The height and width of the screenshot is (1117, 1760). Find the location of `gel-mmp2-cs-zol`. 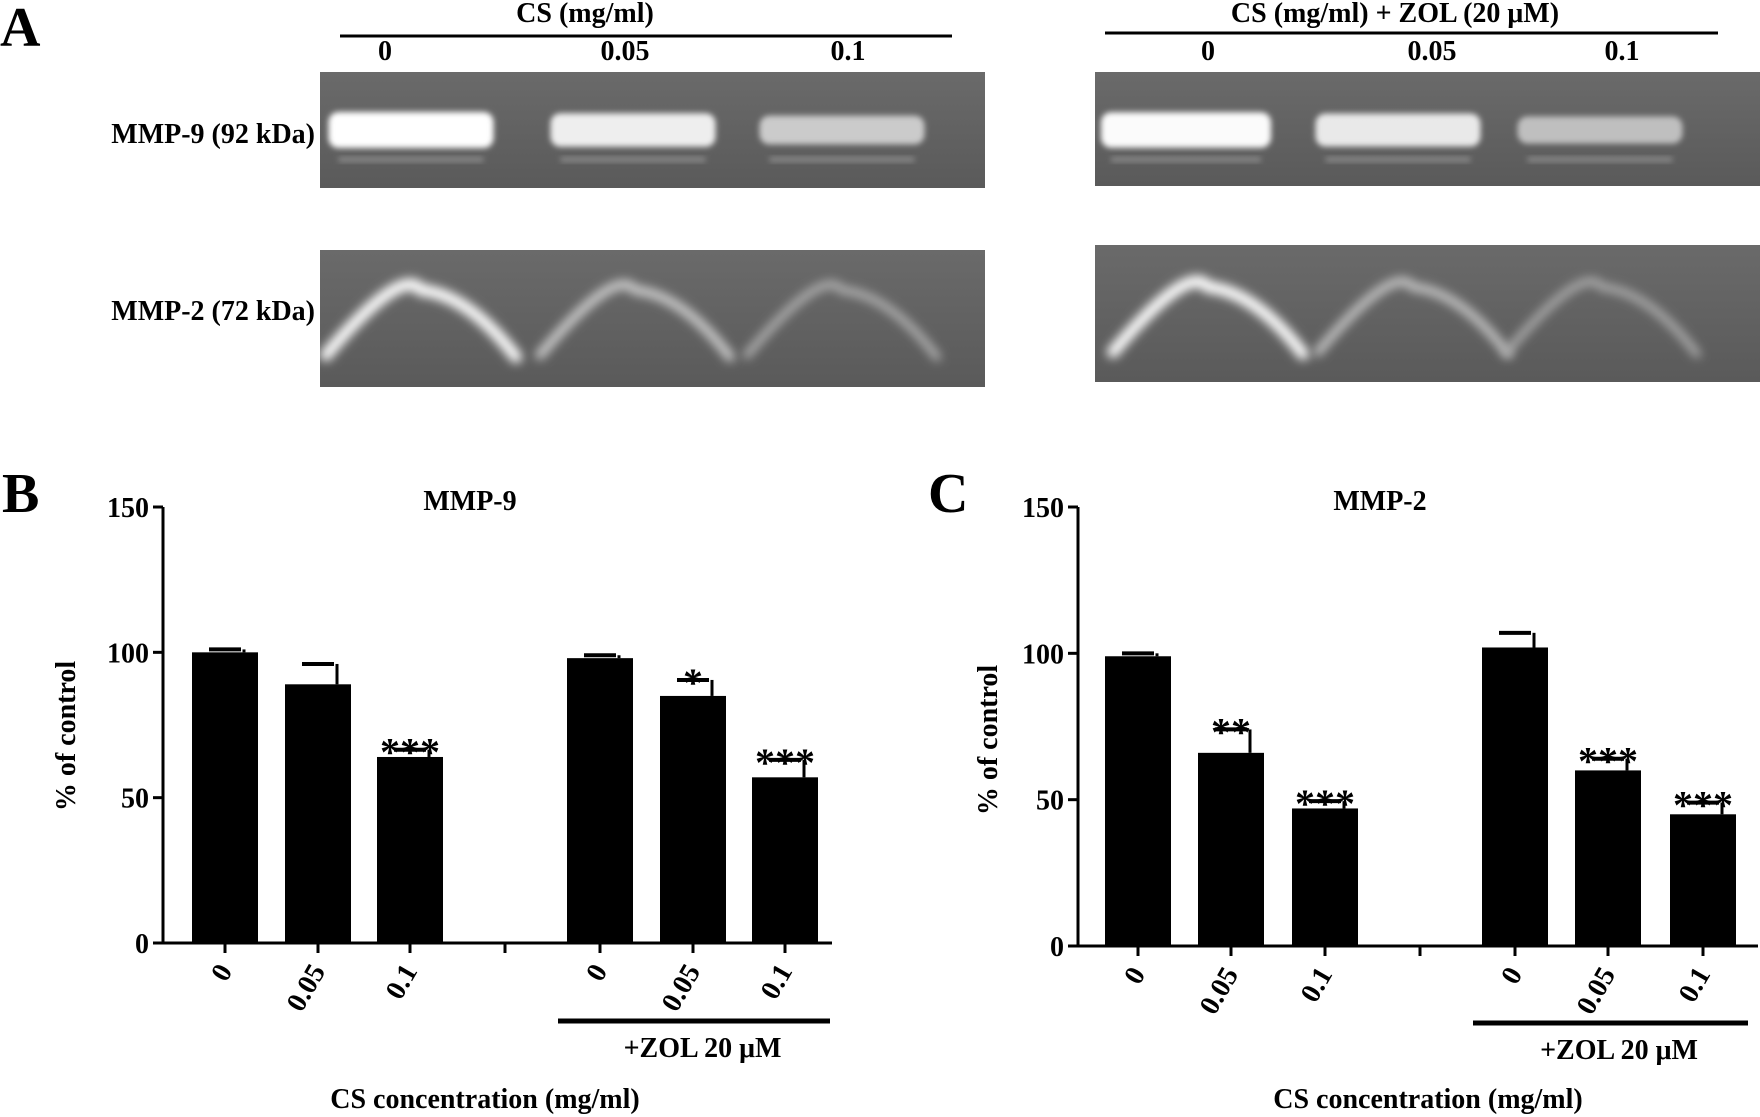

gel-mmp2-cs-zol is located at coordinates (1427, 313).